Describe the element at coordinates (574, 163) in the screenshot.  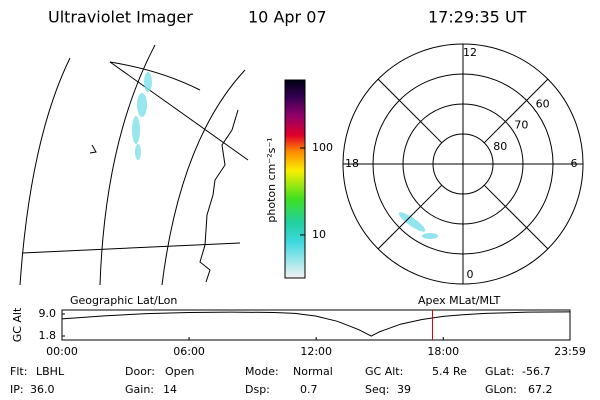
I see `polar-mlt-label: 6` at that location.